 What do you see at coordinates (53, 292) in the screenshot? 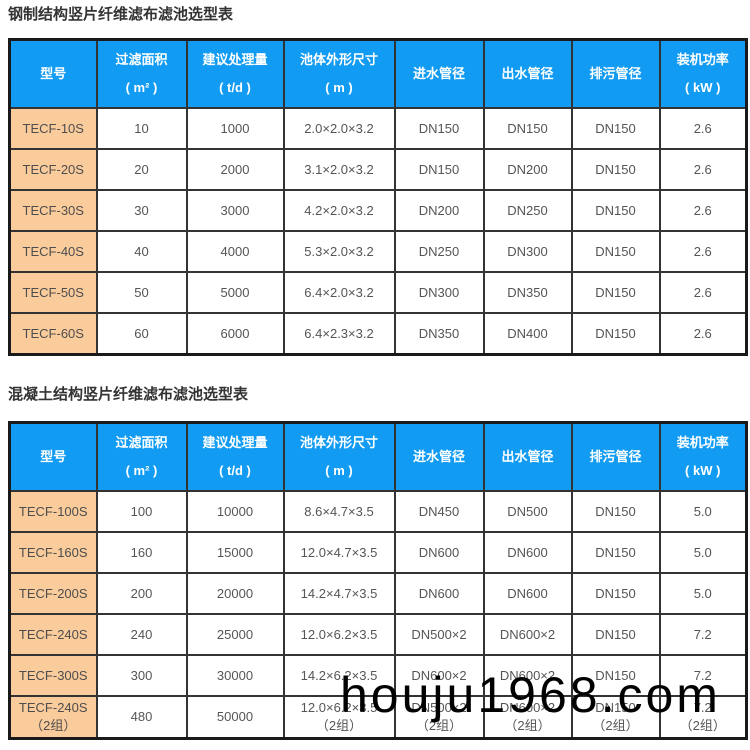
I see `model-cell: TECF-50S` at bounding box center [53, 292].